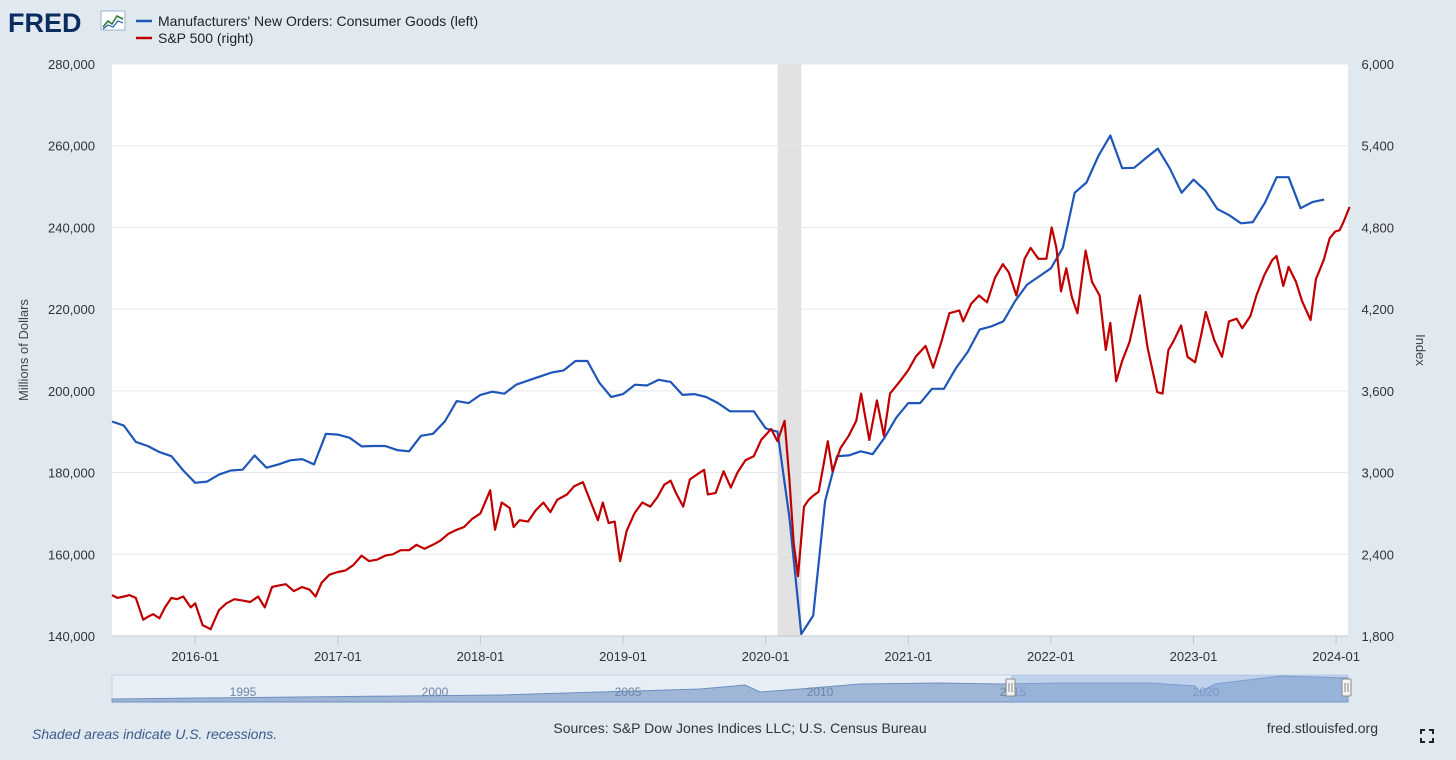 This screenshot has width=1456, height=760. I want to click on right-tick-label: 5,400, so click(1377, 146).